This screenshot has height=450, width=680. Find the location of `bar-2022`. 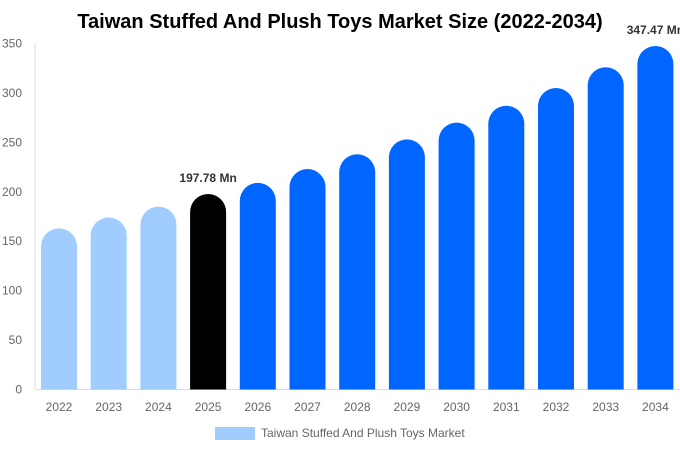

bar-2022 is located at coordinates (59, 309).